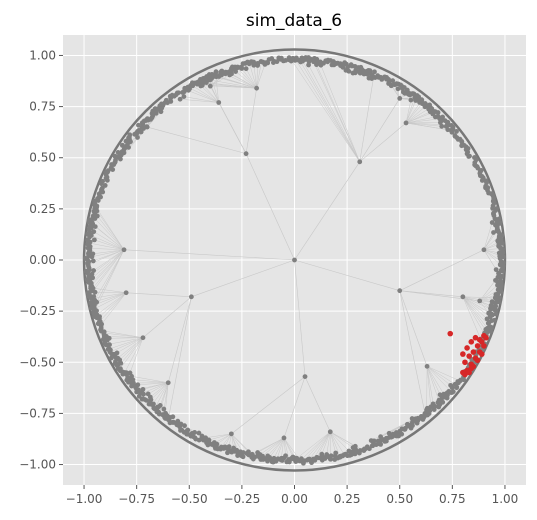 The image size is (537, 520). Describe the element at coordinates (42, 107) in the screenshot. I see `y-tick-label: 0.75` at that location.